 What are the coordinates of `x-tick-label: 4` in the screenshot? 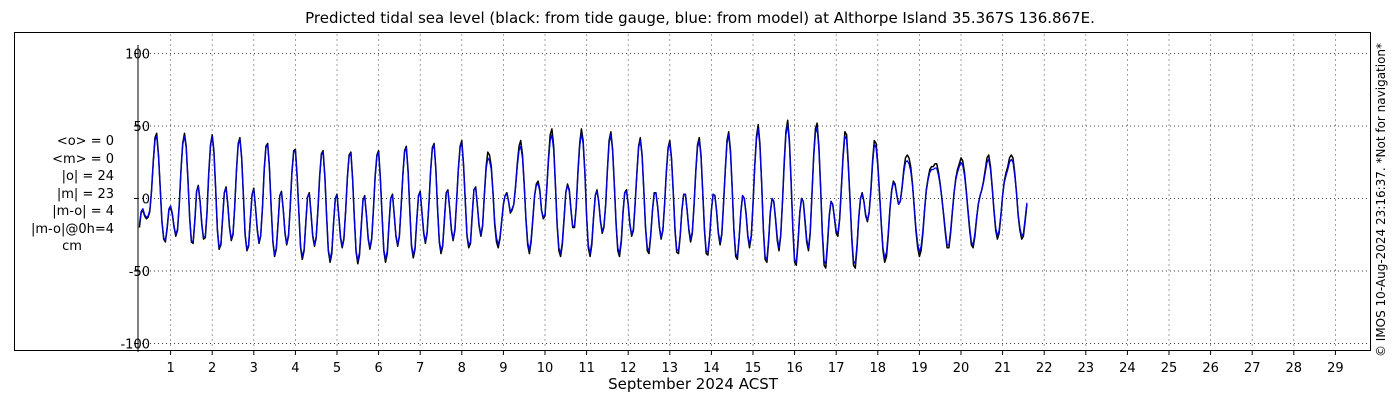 It's located at (295, 368).